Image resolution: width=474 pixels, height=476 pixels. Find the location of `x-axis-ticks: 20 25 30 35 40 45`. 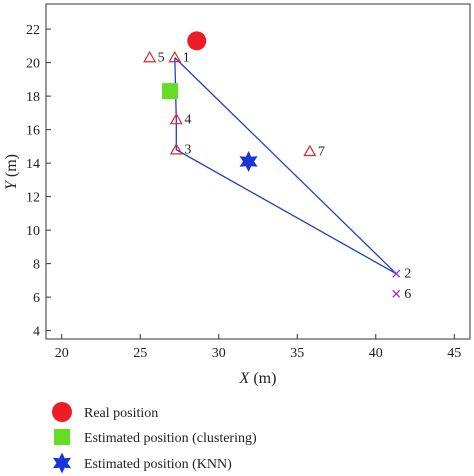

x-axis-ticks: 20 25 30 35 40 45 is located at coordinates (258, 347).